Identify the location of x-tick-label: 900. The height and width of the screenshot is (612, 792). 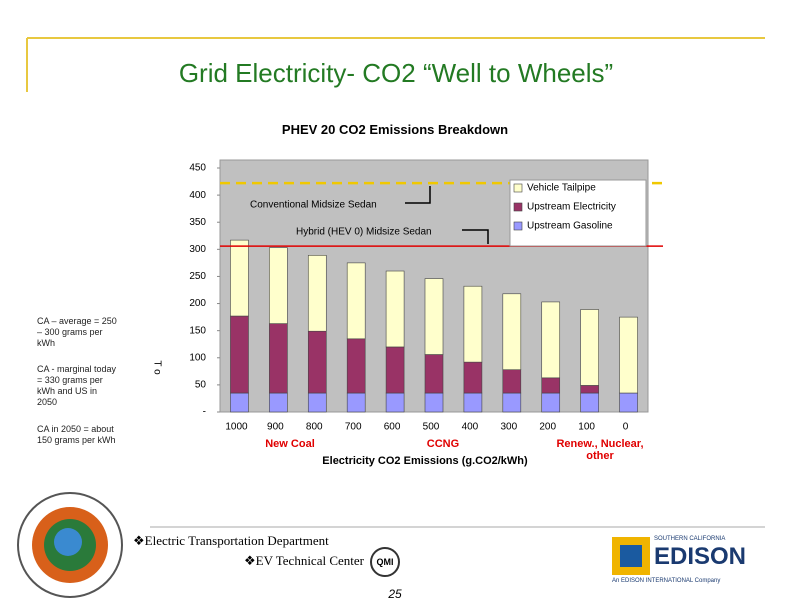
(275, 427).